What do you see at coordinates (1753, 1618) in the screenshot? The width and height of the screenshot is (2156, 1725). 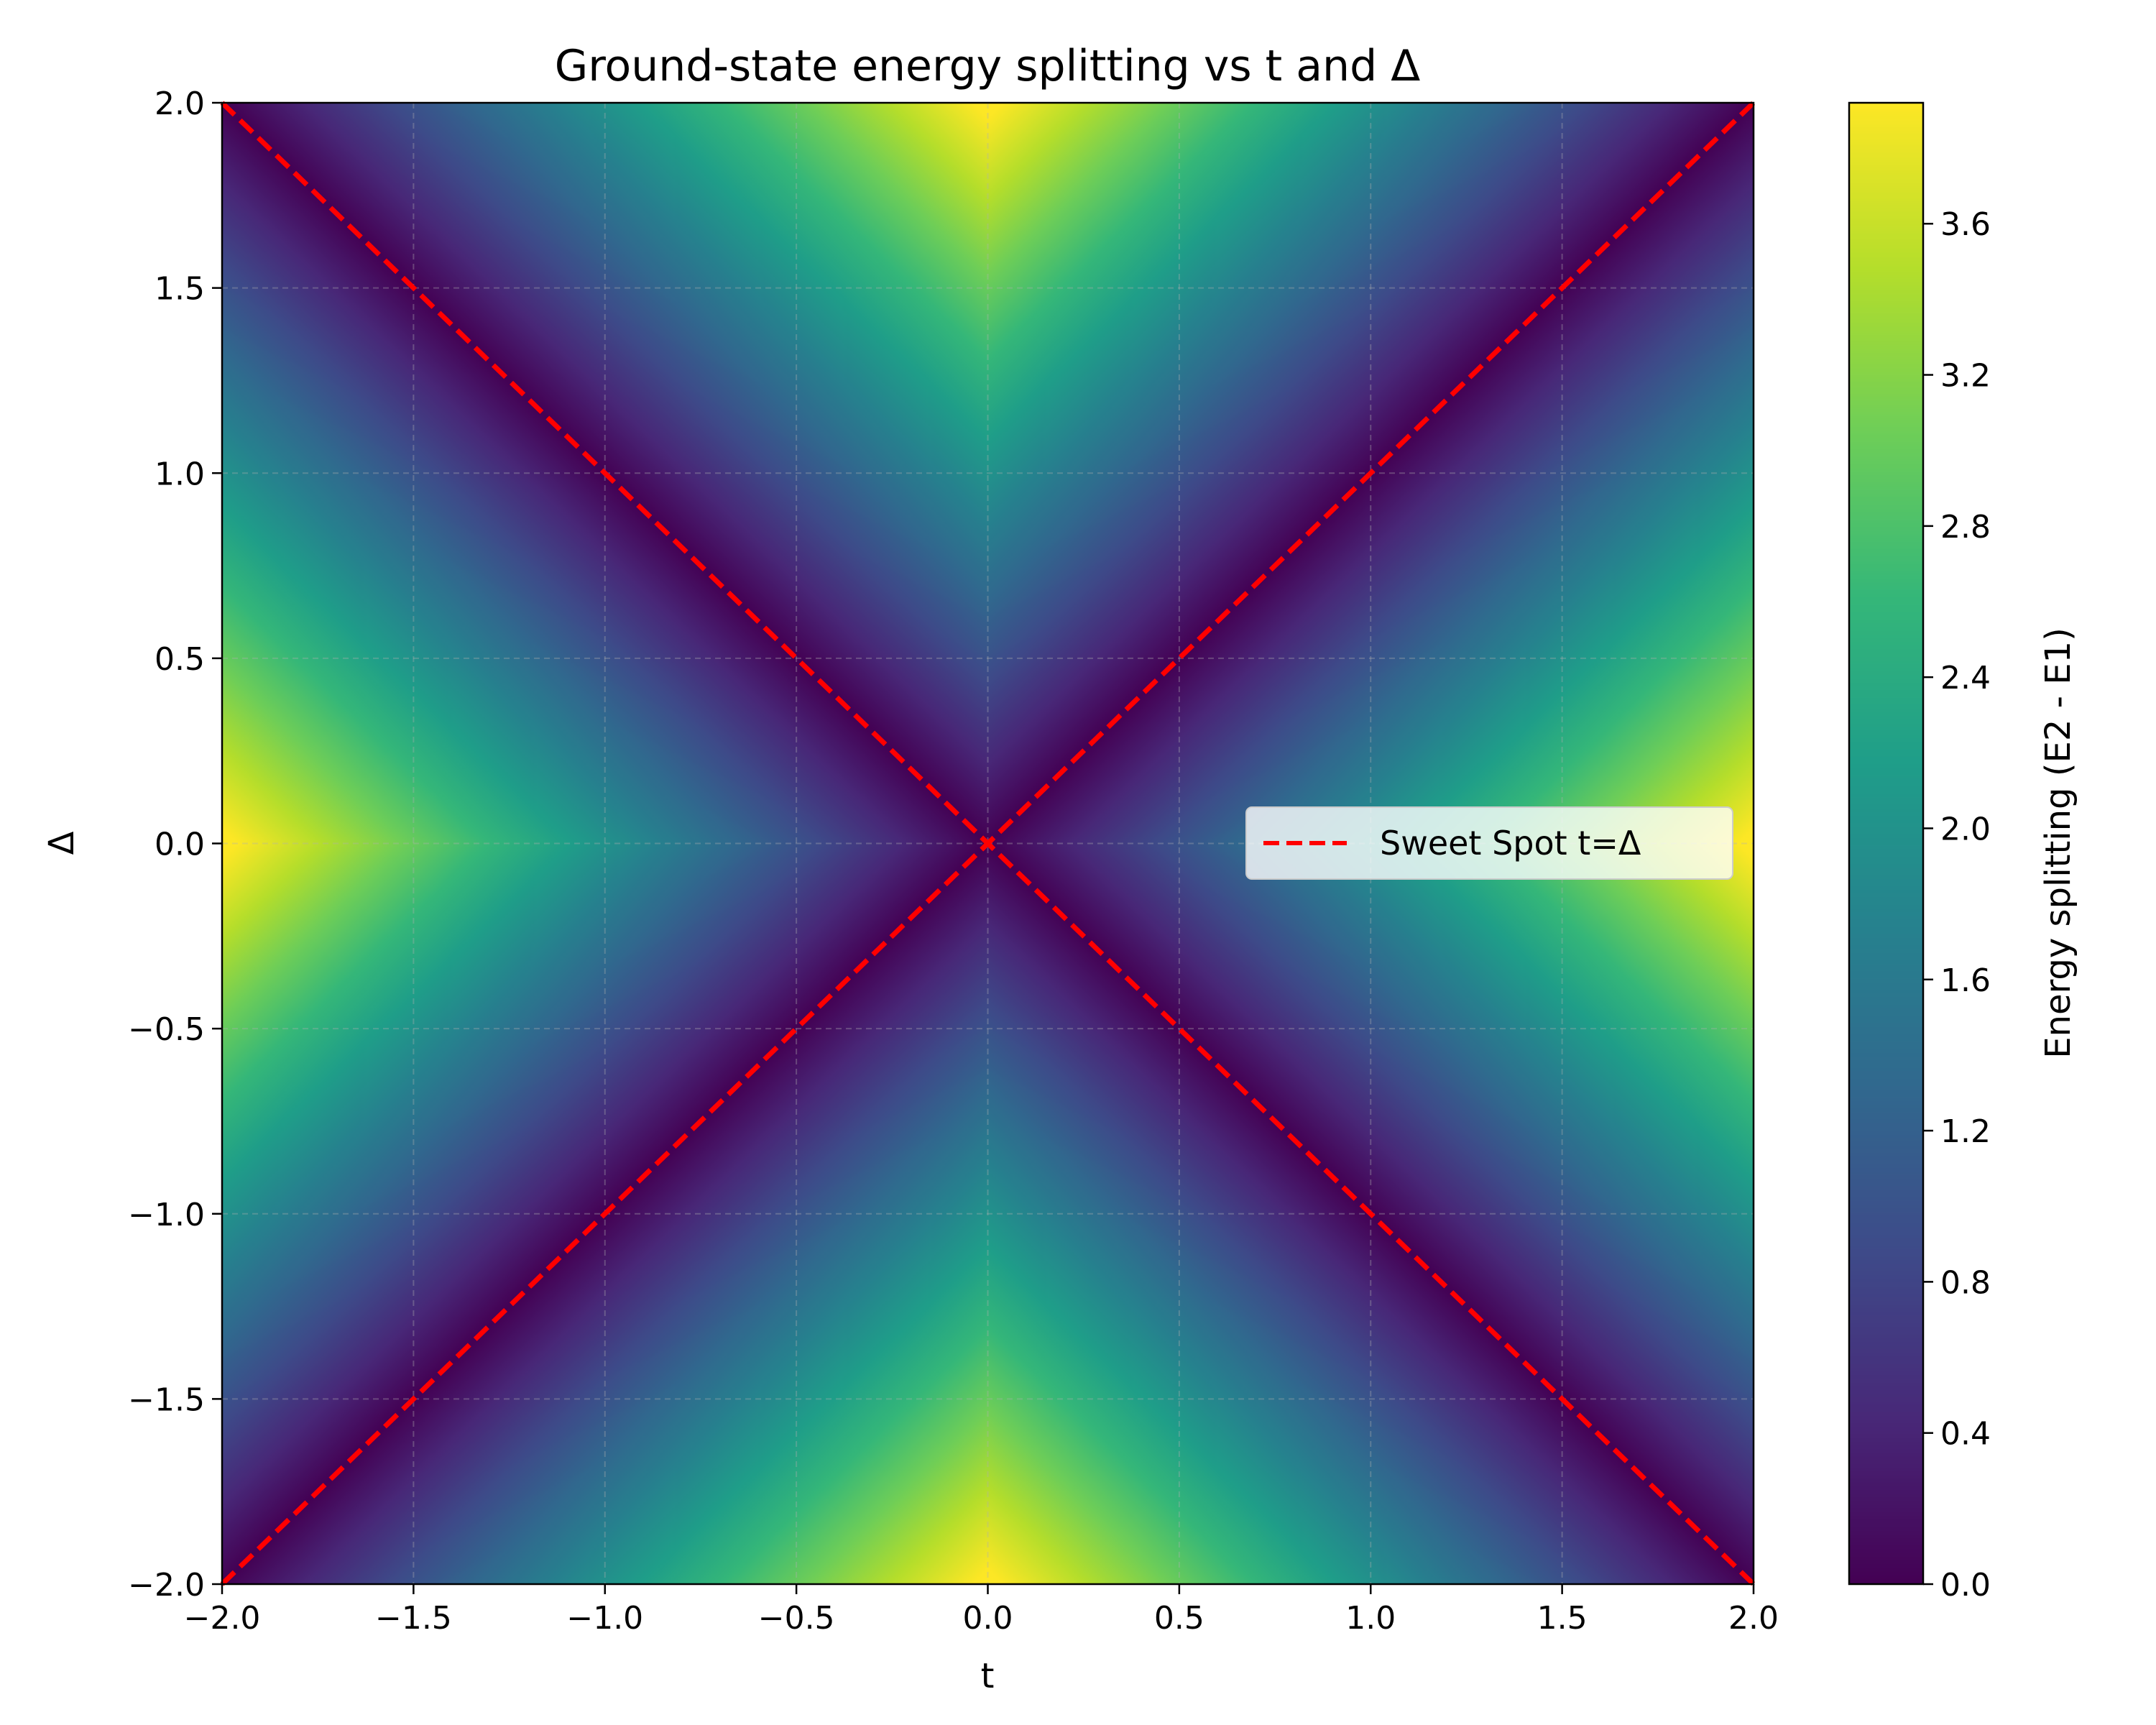 I see `x-tick-label: 2.0` at bounding box center [1753, 1618].